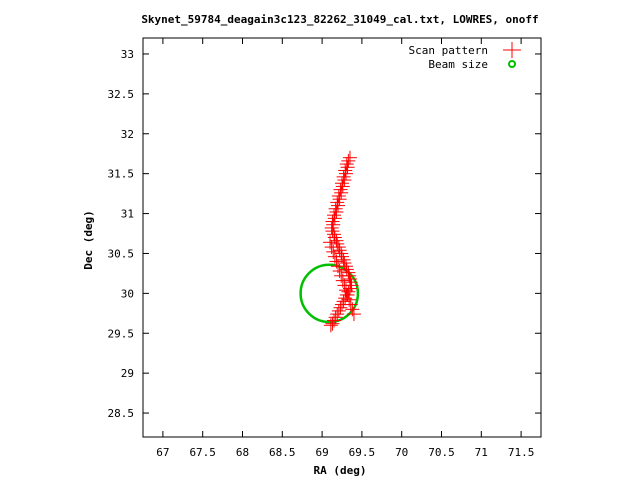 The height and width of the screenshot is (480, 640). Describe the element at coordinates (521, 452) in the screenshot. I see `x-tick-label: 71.5` at that location.